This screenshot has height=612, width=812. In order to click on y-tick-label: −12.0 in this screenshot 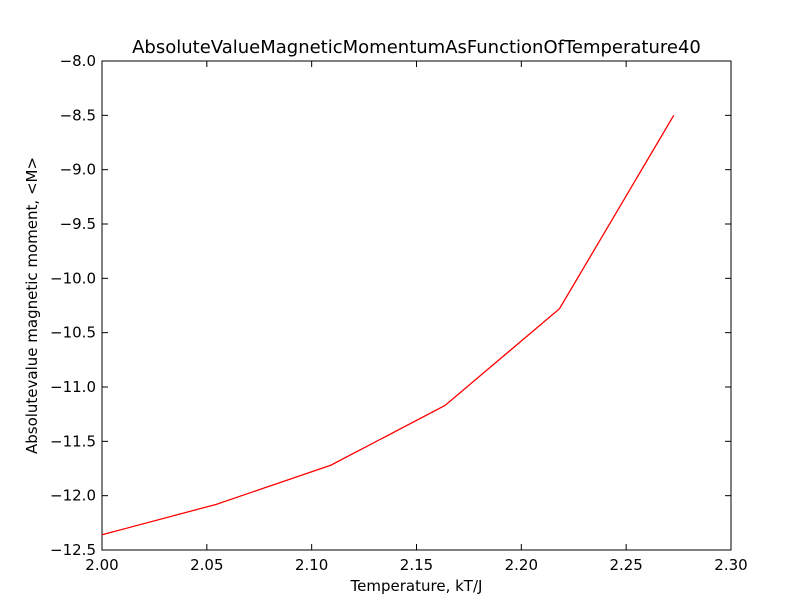, I will do `click(73, 496)`.